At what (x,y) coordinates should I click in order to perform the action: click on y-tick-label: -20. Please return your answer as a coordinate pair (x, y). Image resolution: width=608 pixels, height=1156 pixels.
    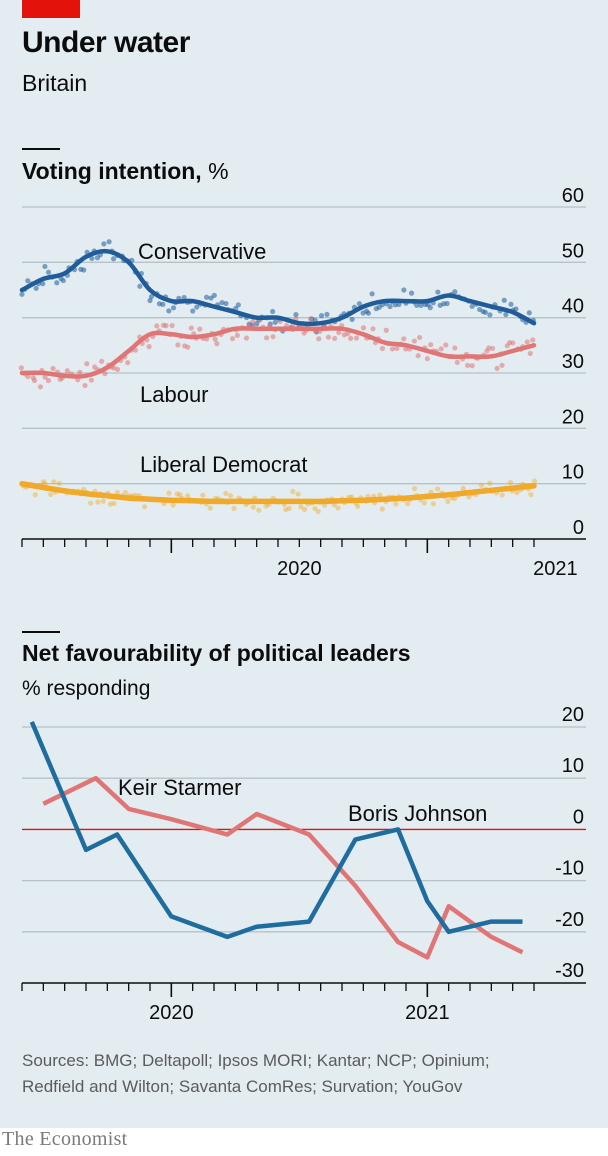
    Looking at the image, I should click on (569, 920).